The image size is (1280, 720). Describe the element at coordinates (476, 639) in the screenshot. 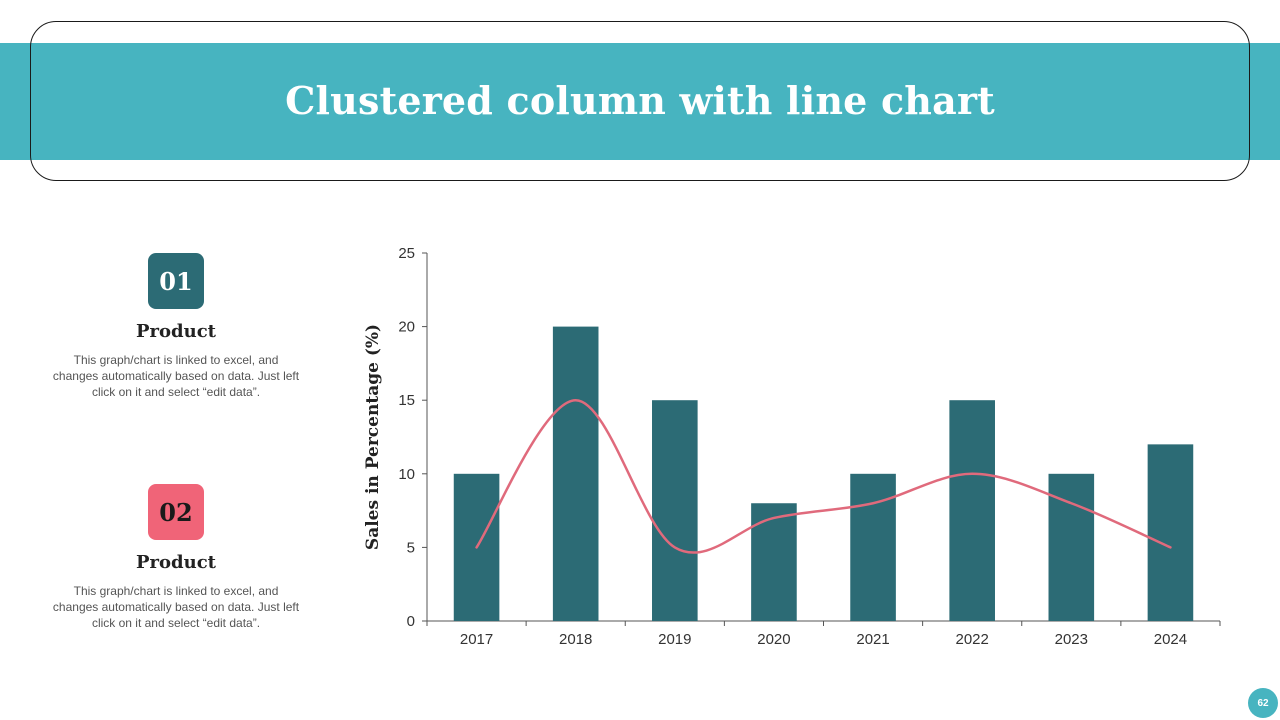

I see `x-tick-label: 2017` at that location.